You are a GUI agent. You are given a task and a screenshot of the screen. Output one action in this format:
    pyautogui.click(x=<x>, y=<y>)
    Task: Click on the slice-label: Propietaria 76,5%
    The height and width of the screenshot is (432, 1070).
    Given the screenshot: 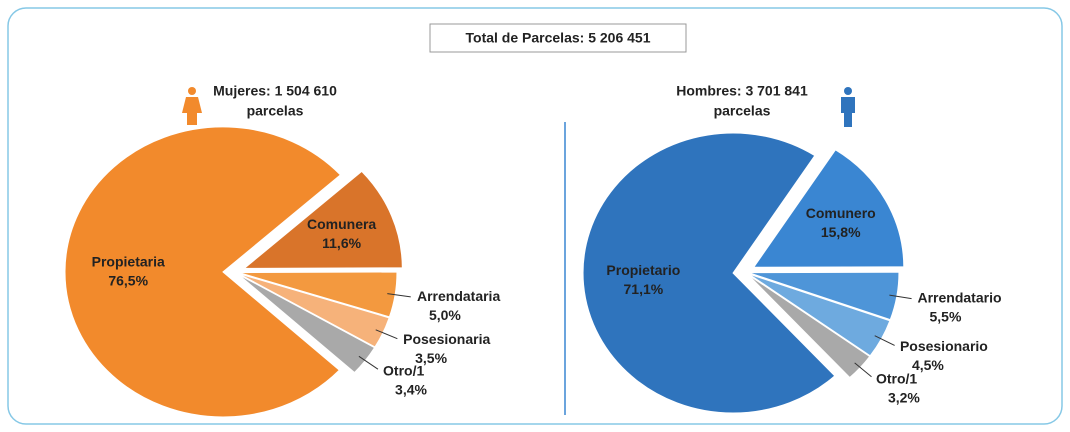 What is the action you would take?
    pyautogui.click(x=128, y=270)
    